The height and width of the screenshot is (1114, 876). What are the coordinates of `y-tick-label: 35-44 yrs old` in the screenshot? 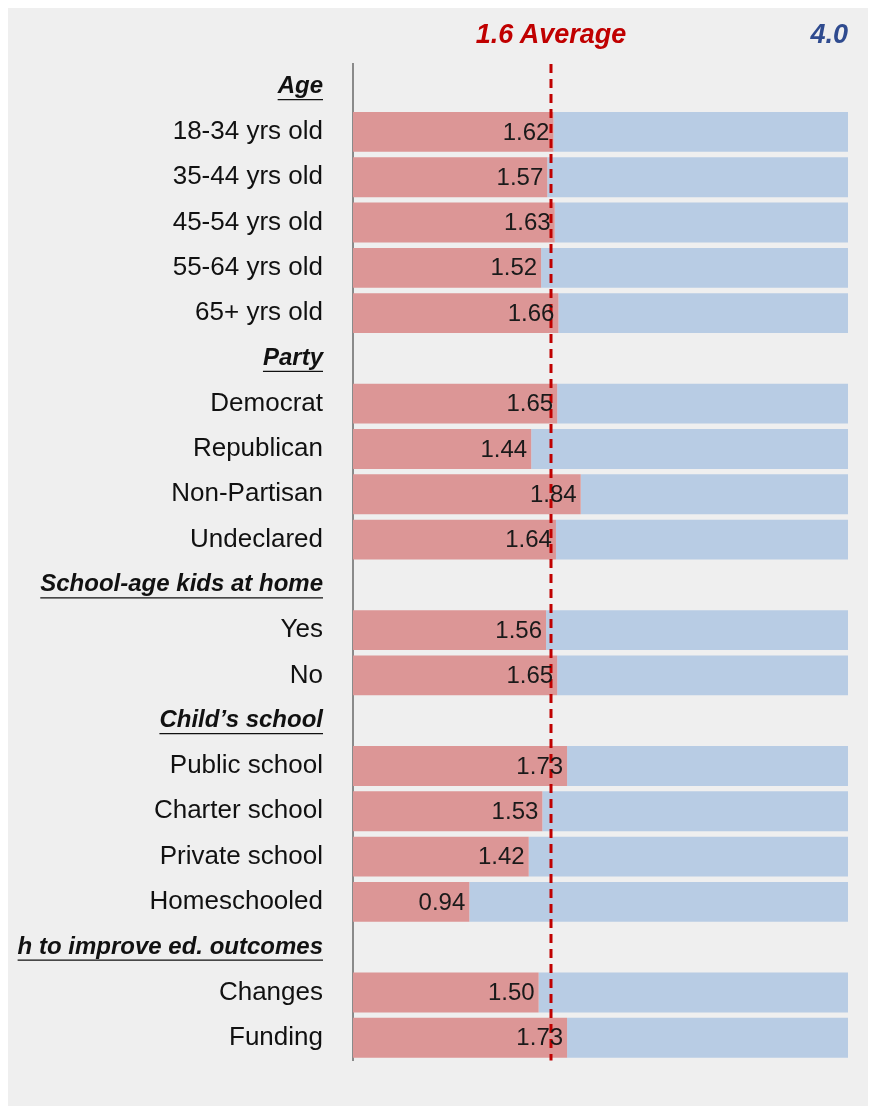 It's located at (247, 175).